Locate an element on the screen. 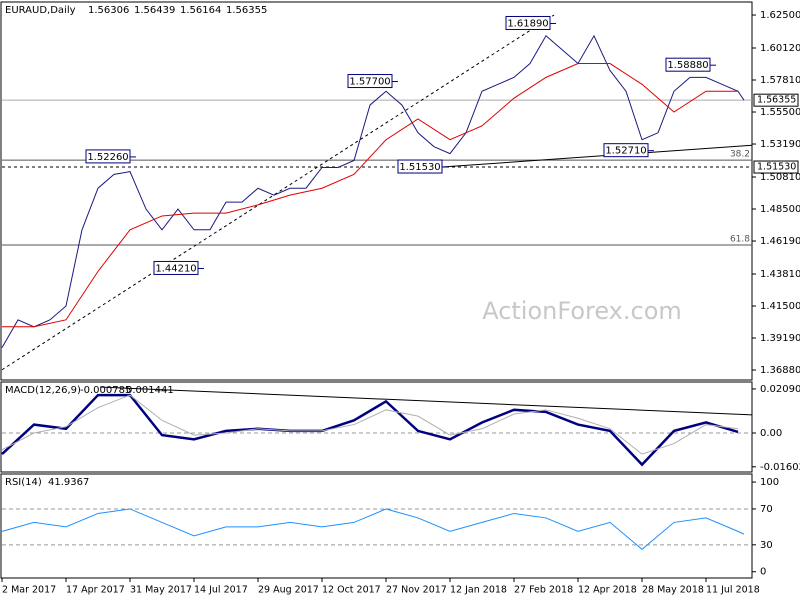 This screenshot has width=800, height=600. panel-title: MACD(12,26,9) is located at coordinates (43, 390).